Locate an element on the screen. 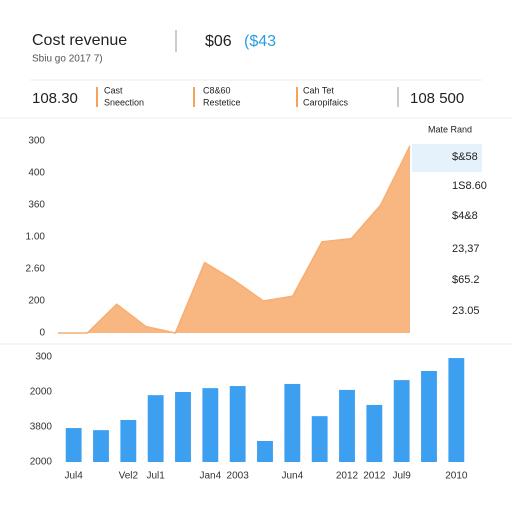 This screenshot has height=517, width=512. stat-sub: Sneection is located at coordinates (124, 102).